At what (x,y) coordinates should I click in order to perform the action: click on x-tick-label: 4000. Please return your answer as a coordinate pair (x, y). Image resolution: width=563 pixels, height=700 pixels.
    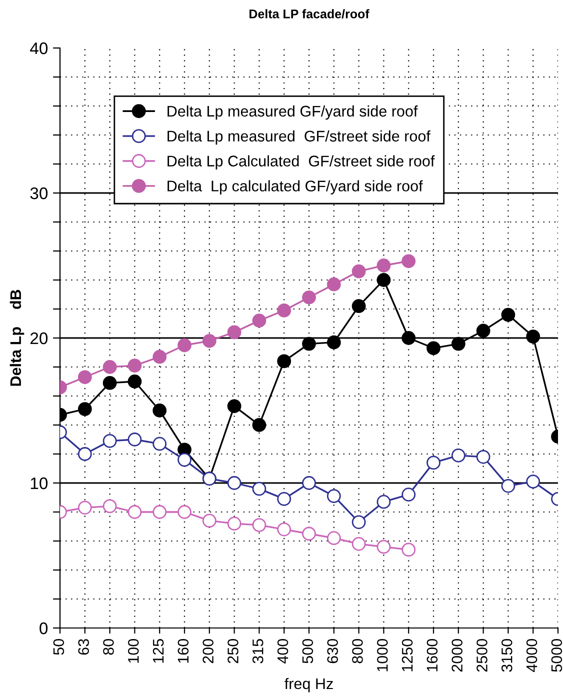
    Looking at the image, I should click on (532, 655).